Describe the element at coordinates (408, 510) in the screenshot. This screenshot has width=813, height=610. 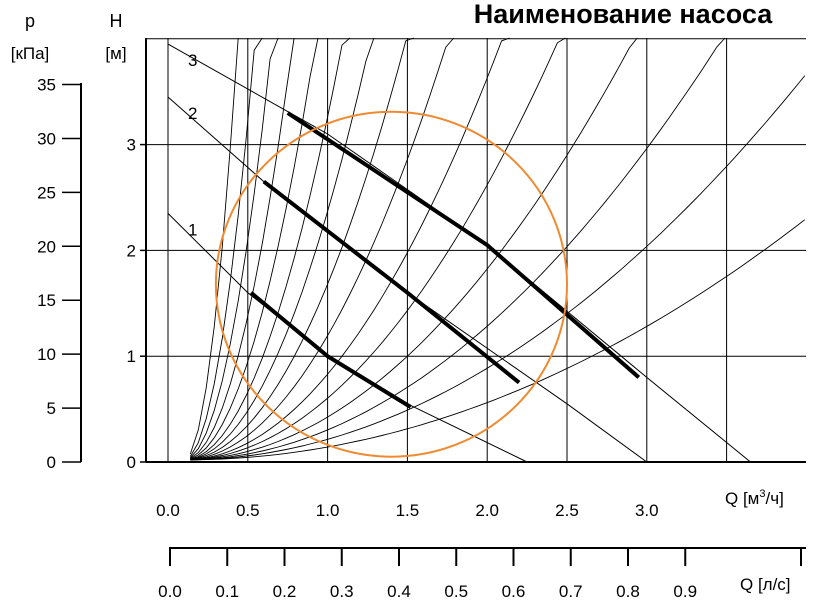
I see `flow-tick-label: 1.5` at that location.